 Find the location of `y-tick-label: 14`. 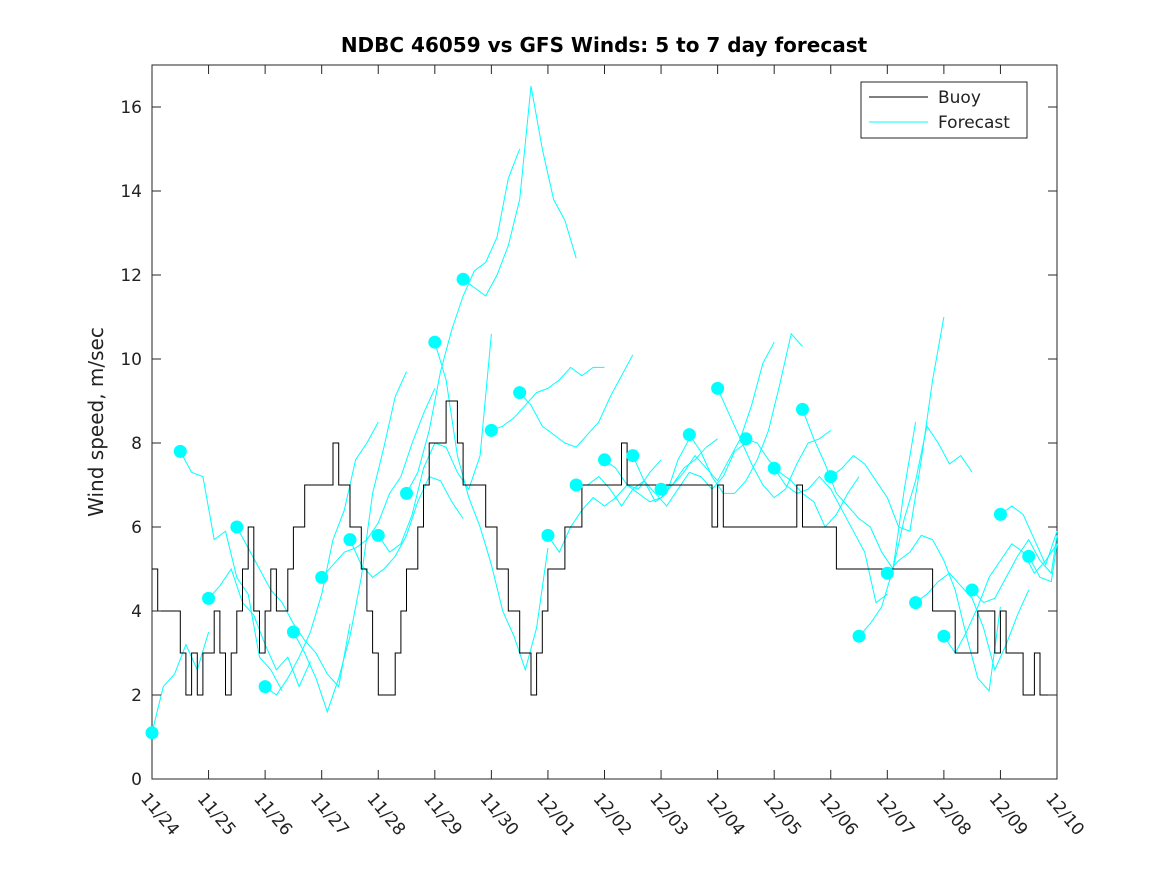

y-tick-label: 14 is located at coordinates (131, 192).